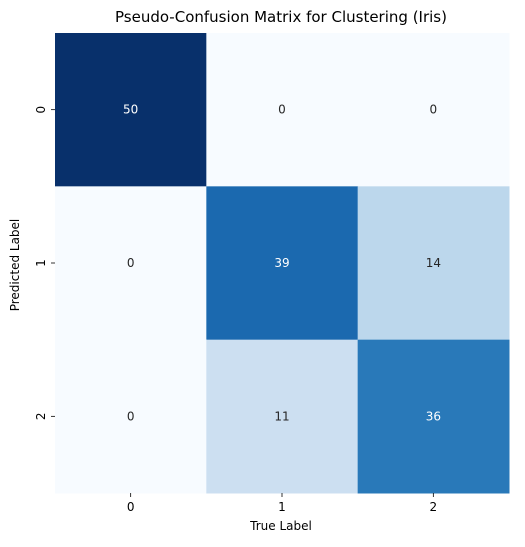  I want to click on x-axis-ticks: 0 1 2, so click(282, 503).